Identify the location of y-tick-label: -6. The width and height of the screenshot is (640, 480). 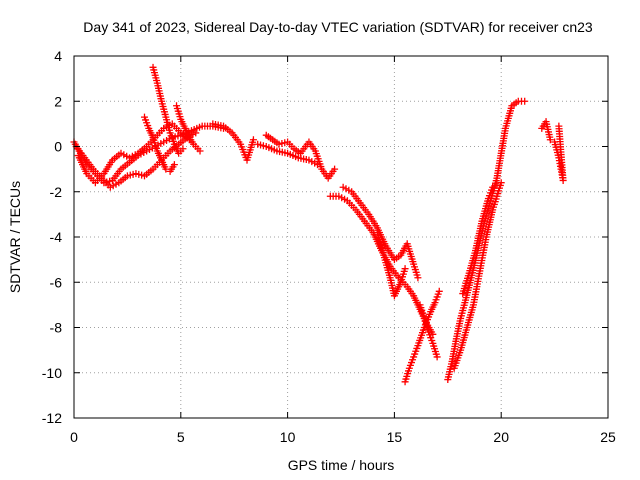
(56, 282).